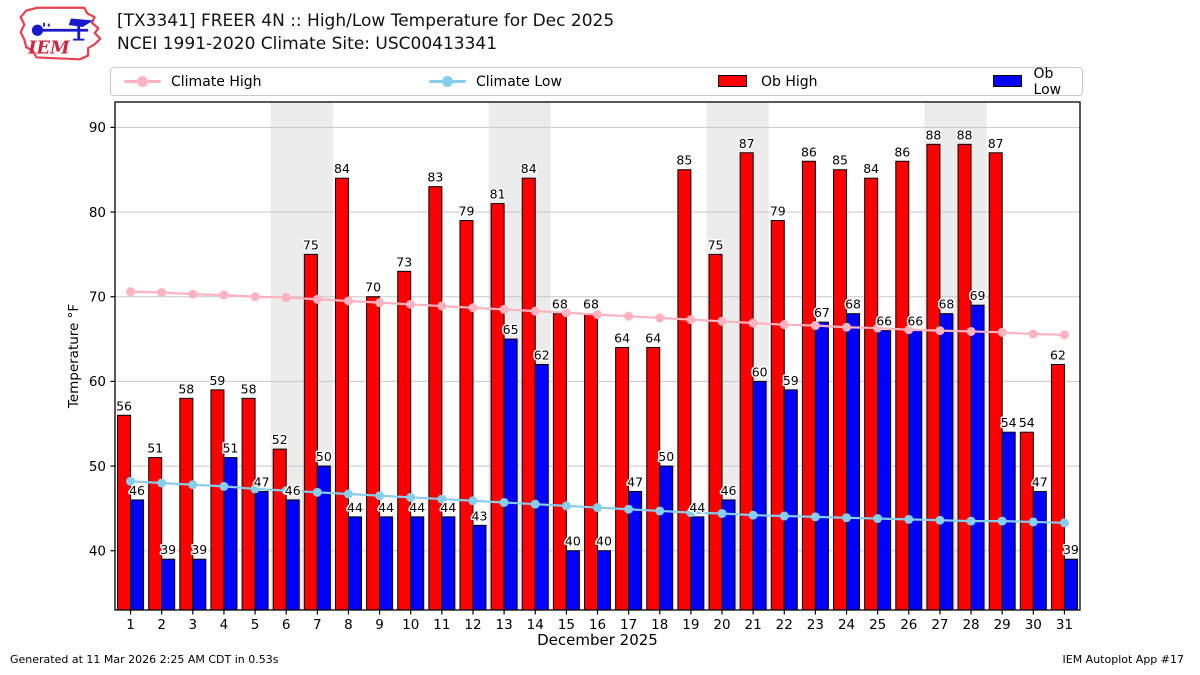 This screenshot has width=1200, height=675. What do you see at coordinates (840, 160) in the screenshot?
I see `ob-high-value-label: 85` at bounding box center [840, 160].